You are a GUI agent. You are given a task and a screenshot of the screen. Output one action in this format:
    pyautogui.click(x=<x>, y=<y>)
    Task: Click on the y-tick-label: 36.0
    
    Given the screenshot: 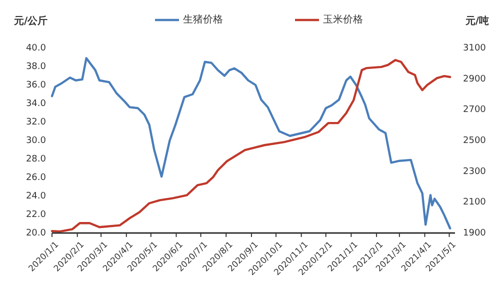 What is the action you would take?
    pyautogui.click(x=36, y=85)
    